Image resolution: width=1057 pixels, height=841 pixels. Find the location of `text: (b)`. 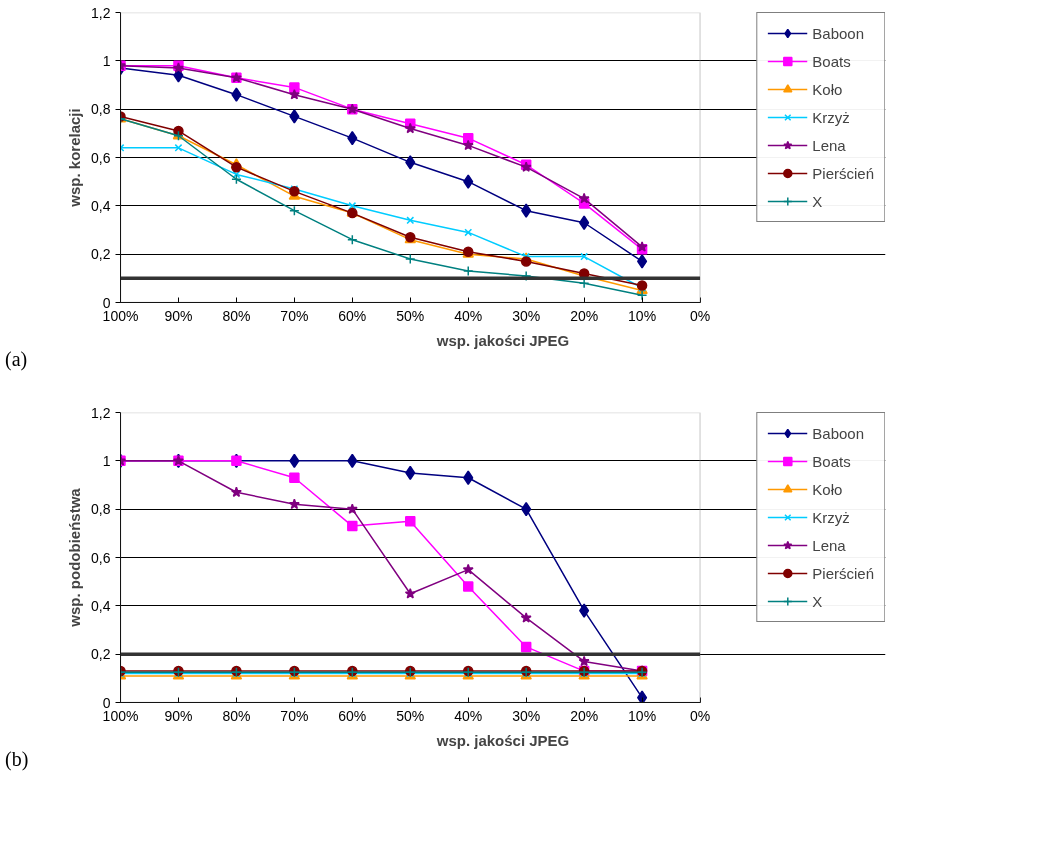

text: (b) is located at coordinates (17, 760).